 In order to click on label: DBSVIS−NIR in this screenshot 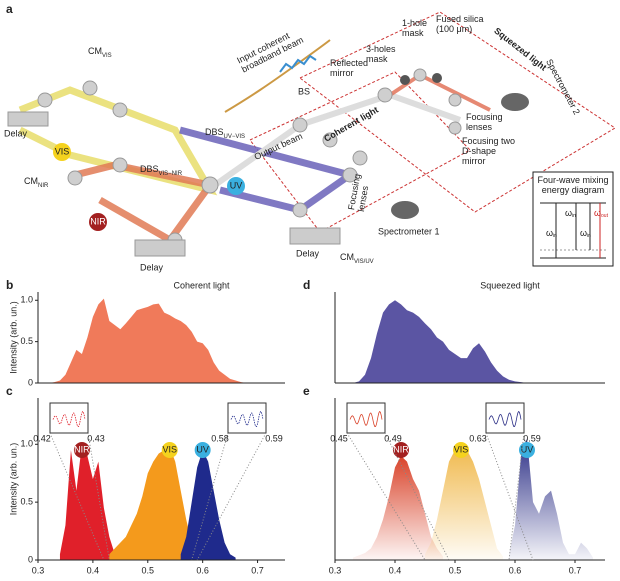, I will do `click(161, 170)`.